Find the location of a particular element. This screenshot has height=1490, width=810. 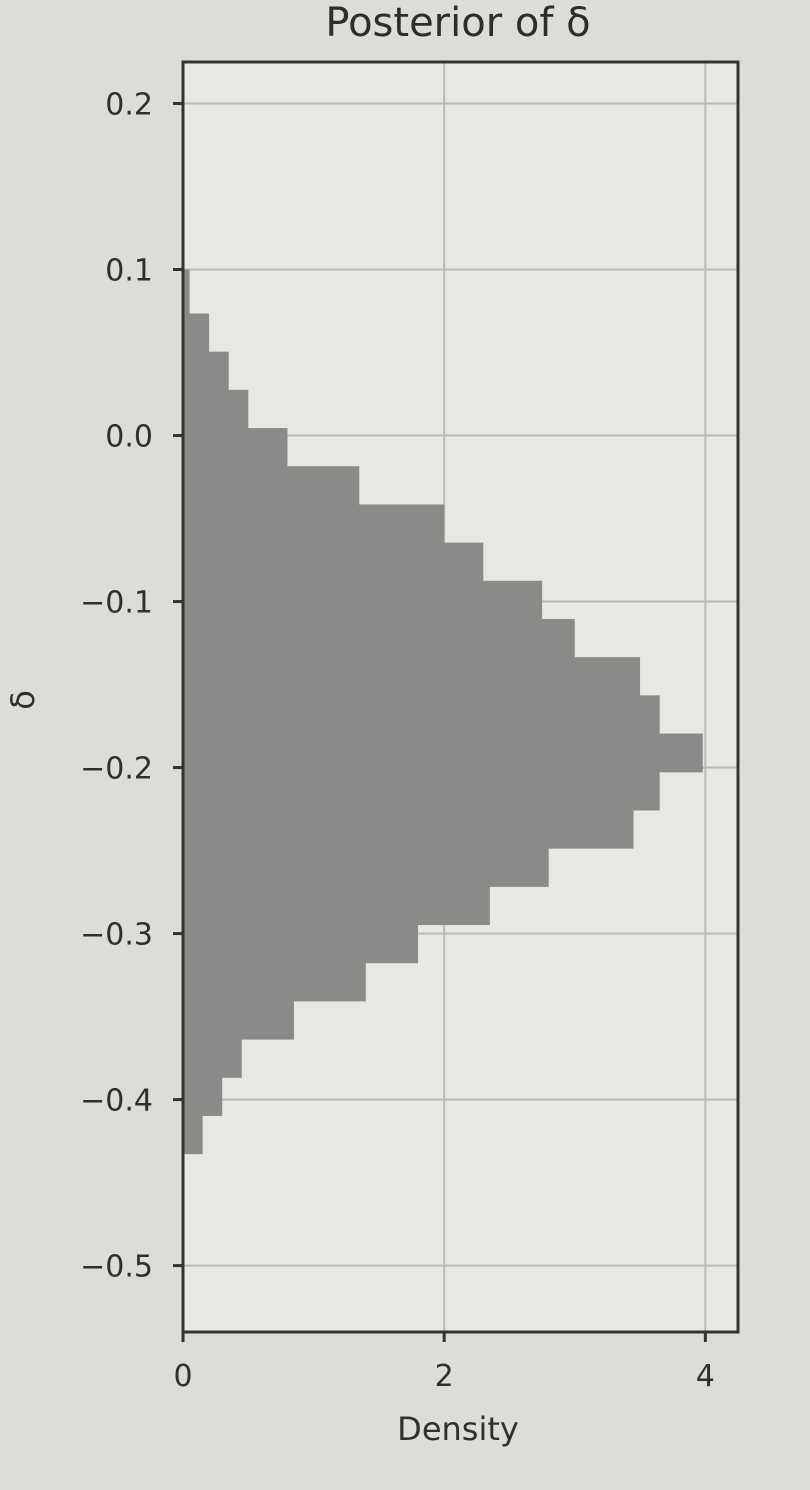

y-axis-label: δ is located at coordinates (23, 700).